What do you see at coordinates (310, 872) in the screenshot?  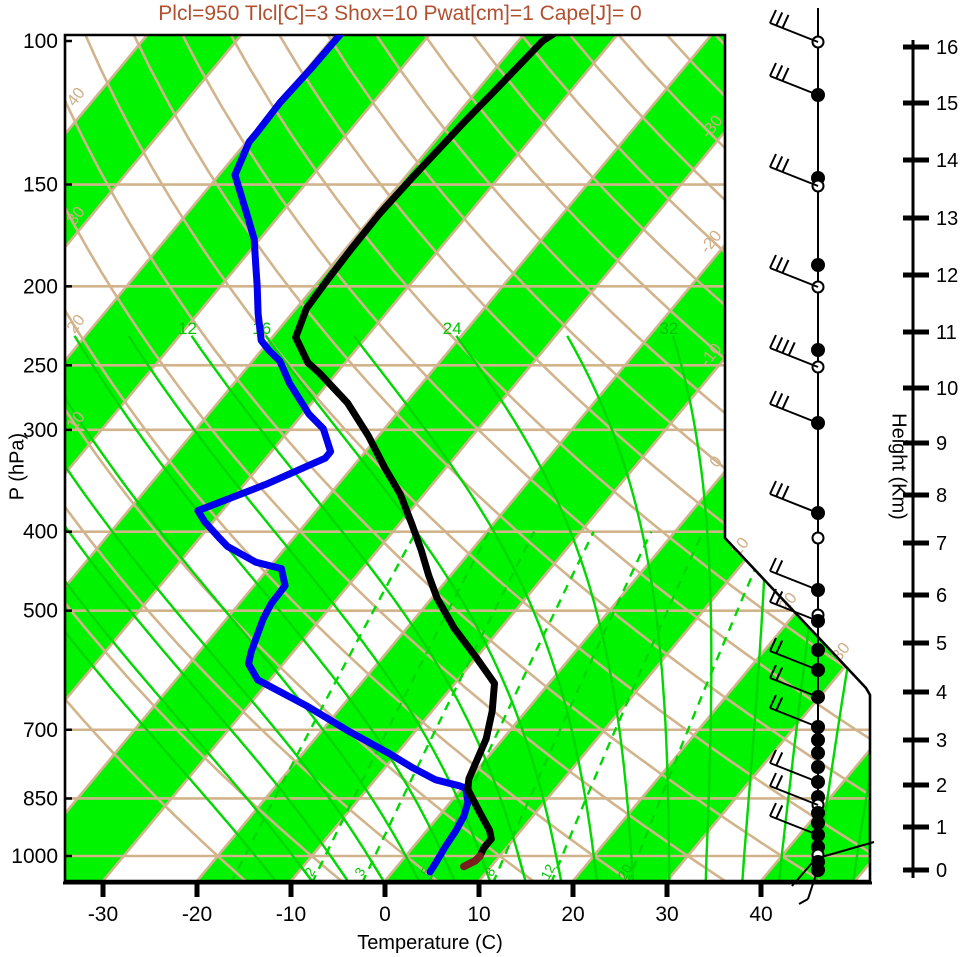 I see `mixing-ratio-label: 2` at bounding box center [310, 872].